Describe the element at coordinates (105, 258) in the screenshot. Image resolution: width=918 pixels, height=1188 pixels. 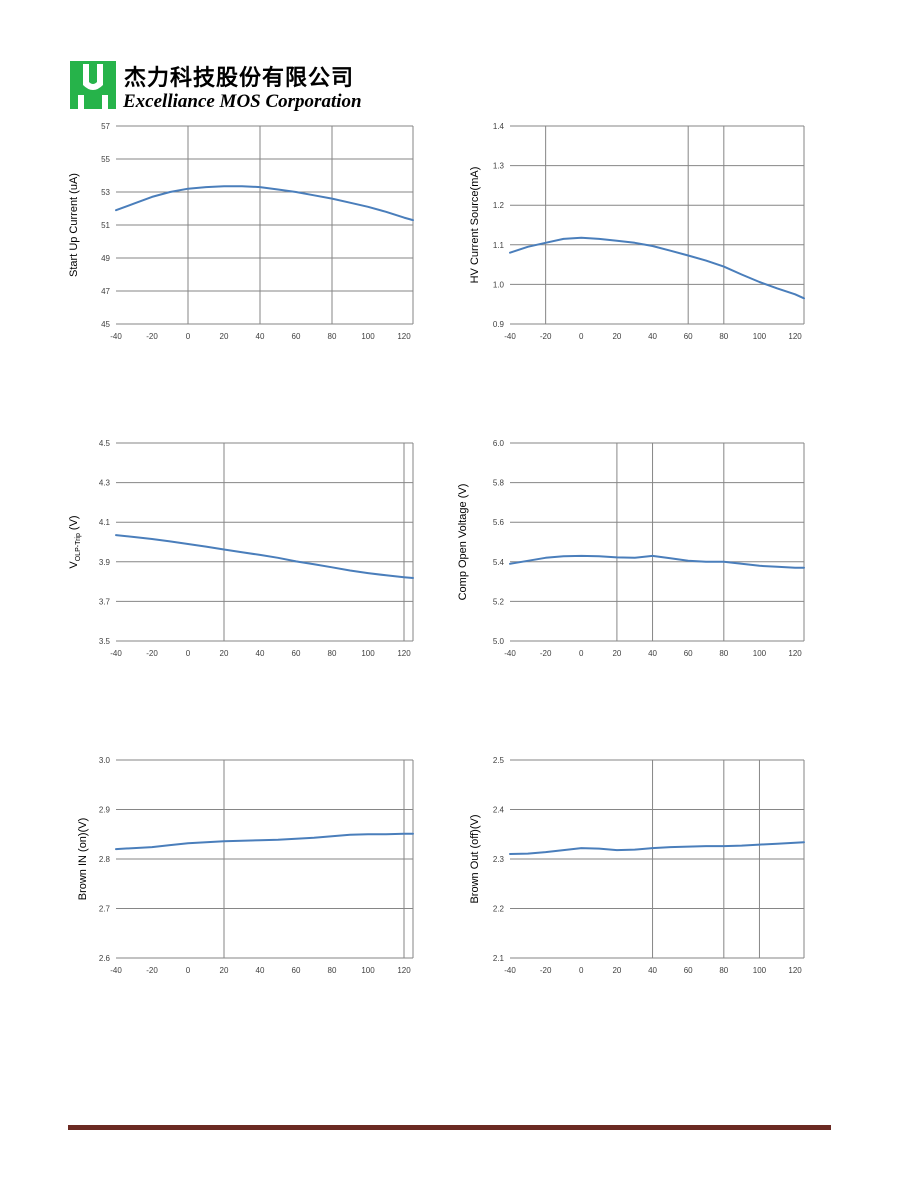
I see `y-tick-label: 49` at that location.